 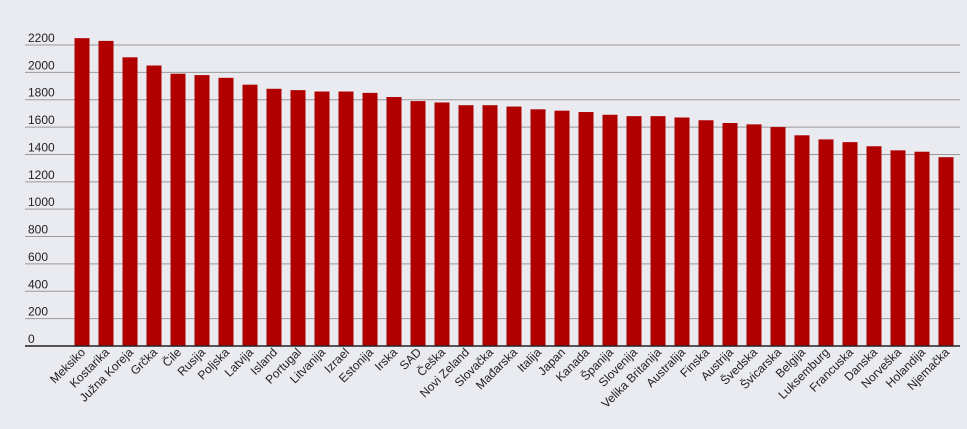 What do you see at coordinates (41, 38) in the screenshot?
I see `y-tick-label: 2200` at bounding box center [41, 38].